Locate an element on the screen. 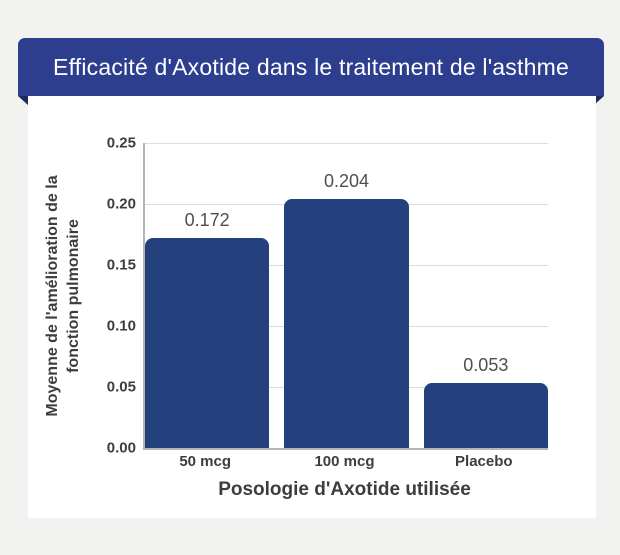 The image size is (620, 555). ribbon-fold-left is located at coordinates (23, 100).